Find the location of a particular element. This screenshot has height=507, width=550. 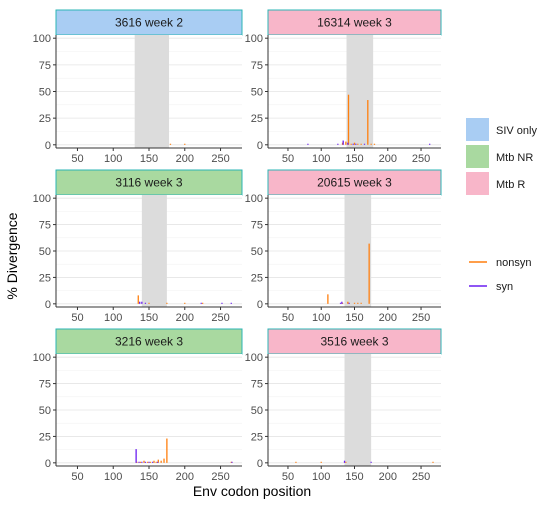

legend-label: SIV only is located at coordinates (516, 131).